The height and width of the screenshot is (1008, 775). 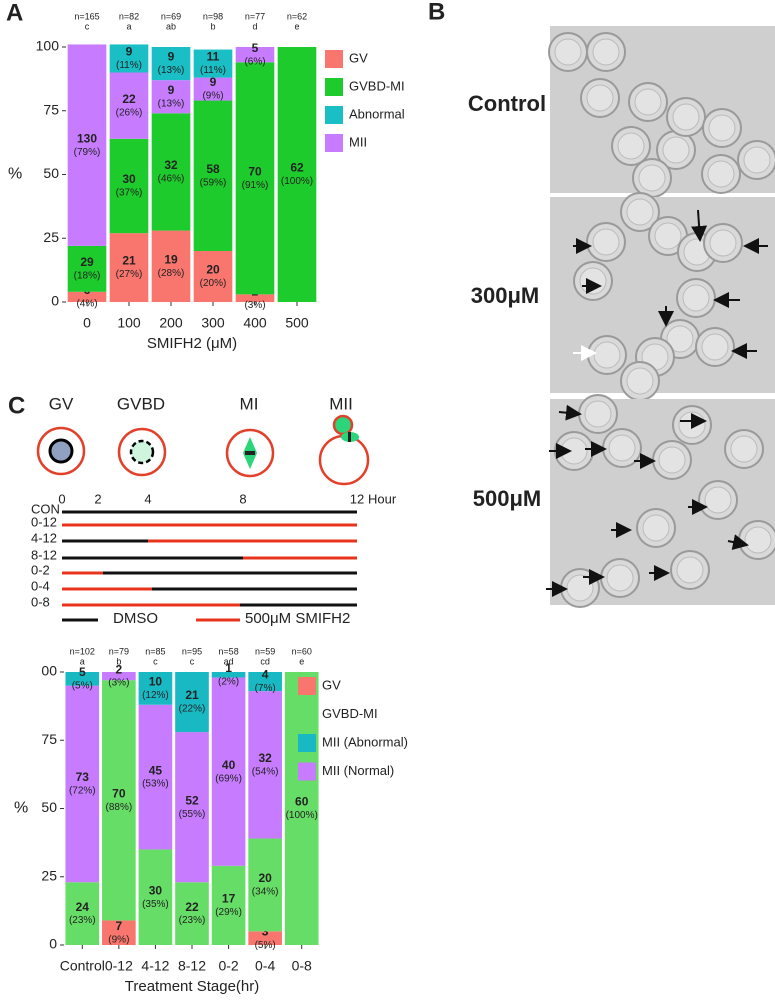 What do you see at coordinates (119, 651) in the screenshot?
I see `n-label: n=79` at bounding box center [119, 651].